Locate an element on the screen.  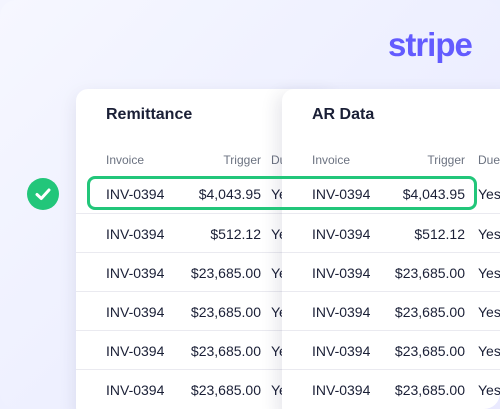
checkmark-icon is located at coordinates (43, 194).